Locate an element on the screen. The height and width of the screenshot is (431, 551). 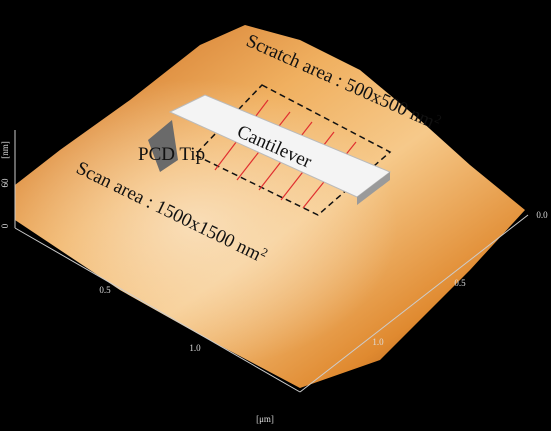
z-unit: [nm] is located at coordinates (5, 150).